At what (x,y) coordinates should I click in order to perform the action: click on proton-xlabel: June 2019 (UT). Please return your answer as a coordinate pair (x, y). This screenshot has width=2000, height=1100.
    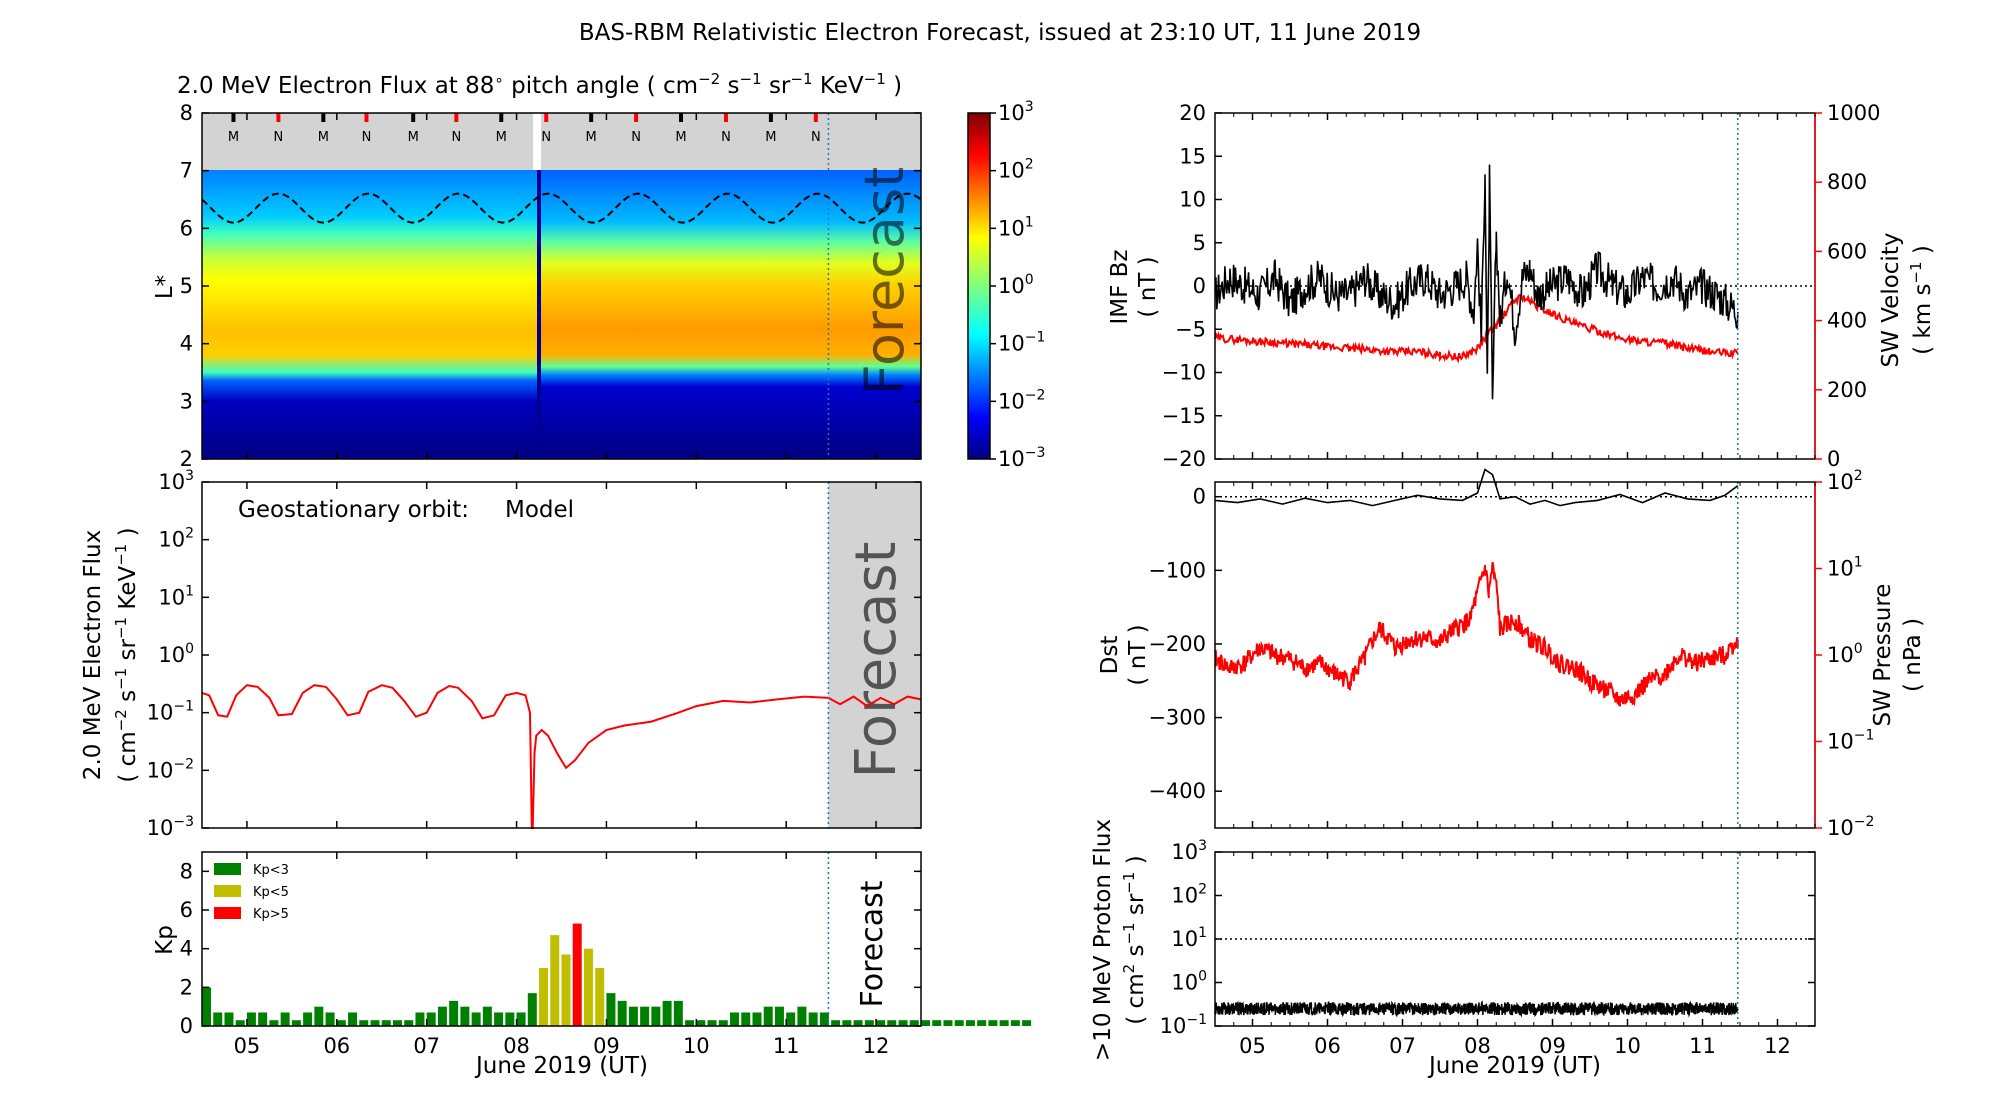
    Looking at the image, I should click on (1514, 1066).